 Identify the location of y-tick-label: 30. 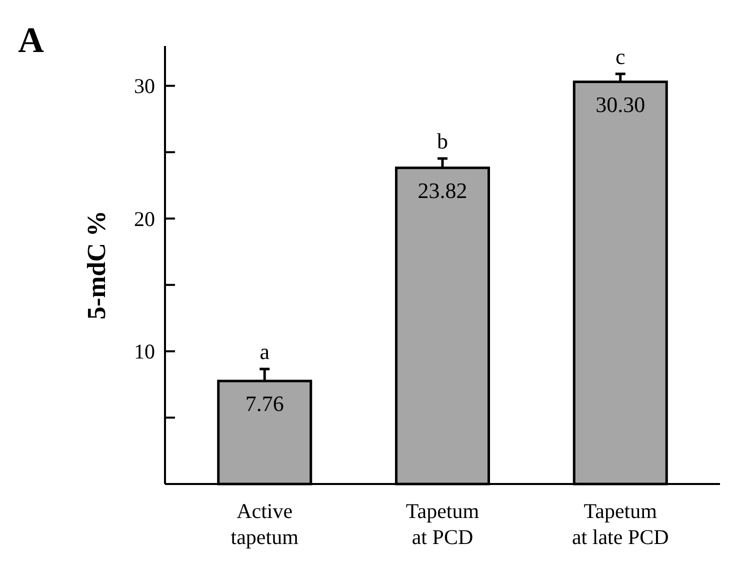
(144, 86).